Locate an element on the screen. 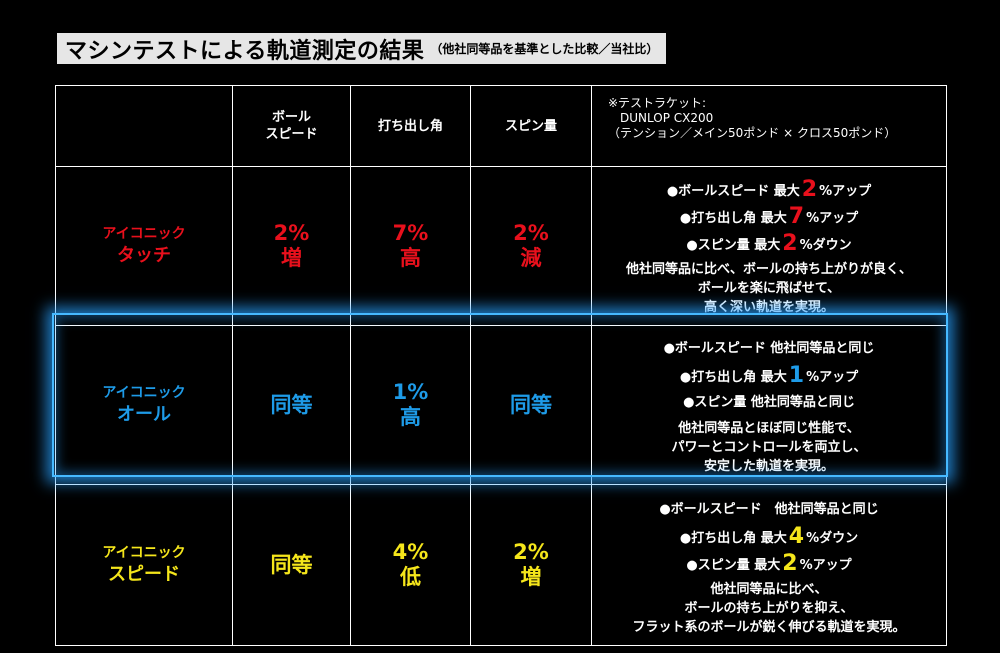 Image resolution: width=1000 pixels, height=653 pixels. ball-speed-value: 2% 増 is located at coordinates (291, 246).